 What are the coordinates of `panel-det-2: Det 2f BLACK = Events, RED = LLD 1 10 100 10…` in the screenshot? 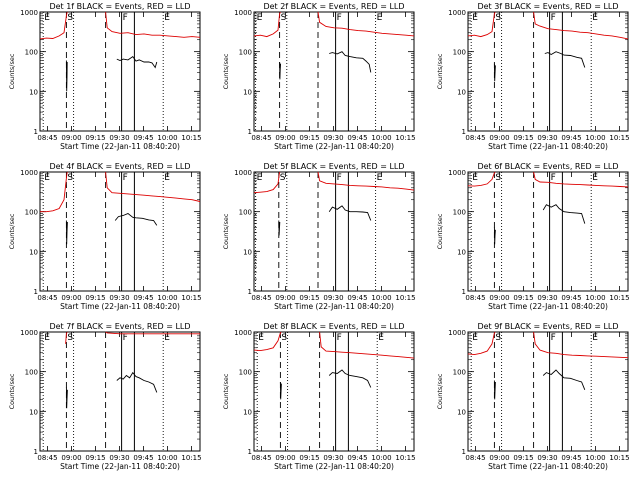 It's located at (319, 76).